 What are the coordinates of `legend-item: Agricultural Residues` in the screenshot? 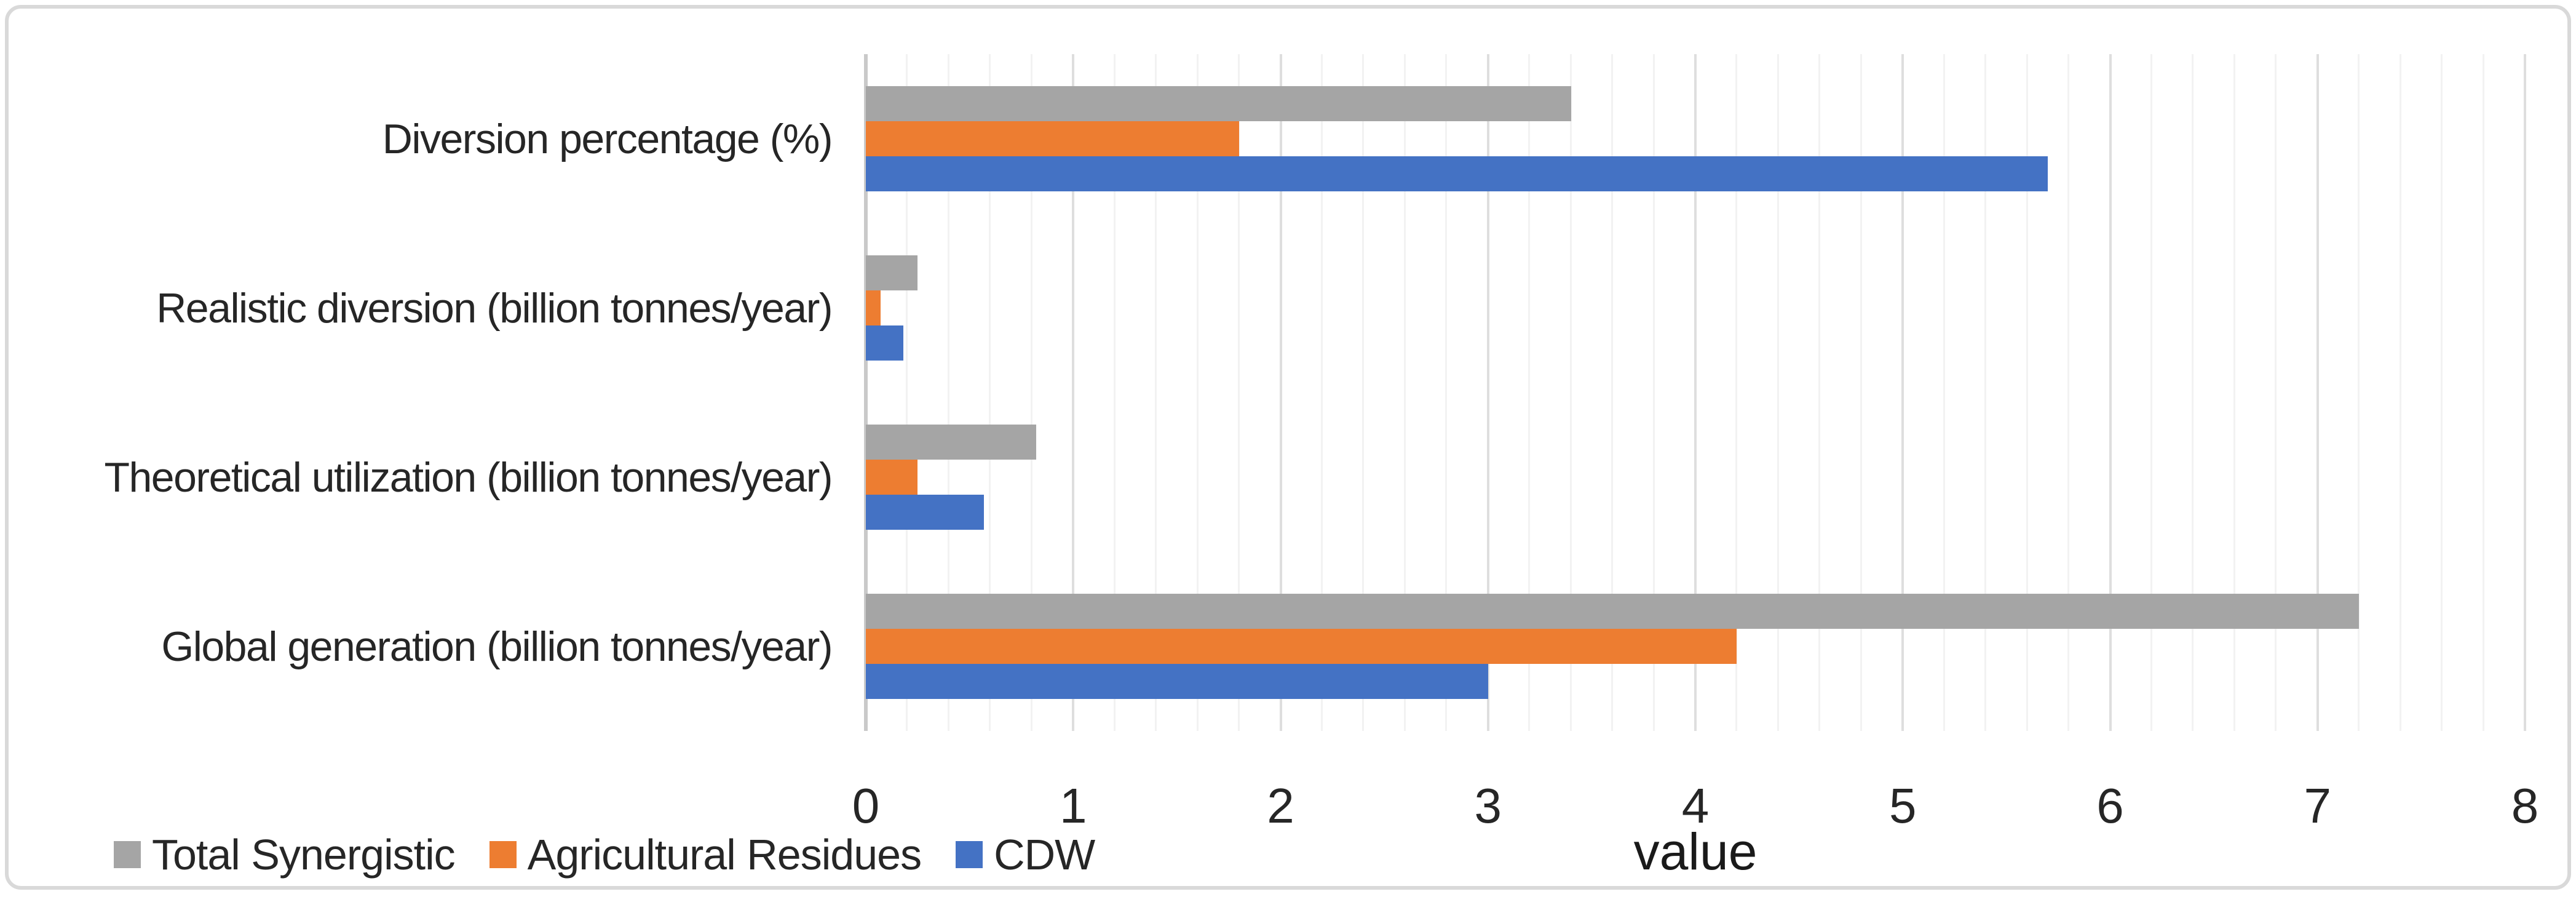 It's located at (705, 855).